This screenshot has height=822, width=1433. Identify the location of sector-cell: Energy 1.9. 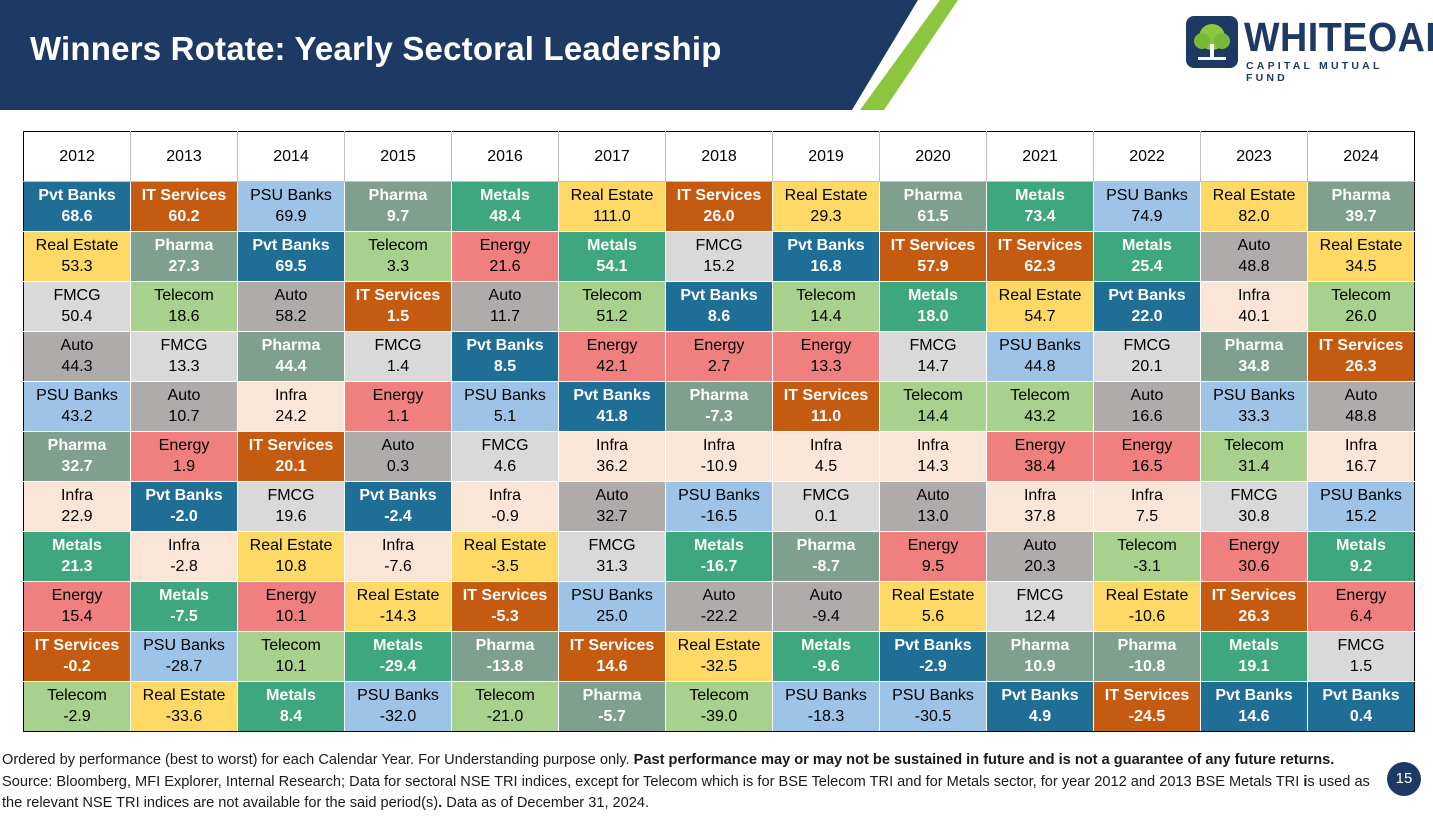
(184, 456).